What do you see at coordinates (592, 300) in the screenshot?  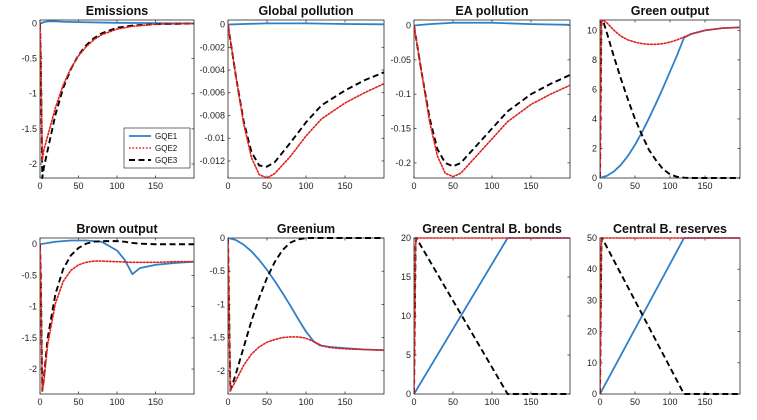 I see `y-tick-label: 30` at bounding box center [592, 300].